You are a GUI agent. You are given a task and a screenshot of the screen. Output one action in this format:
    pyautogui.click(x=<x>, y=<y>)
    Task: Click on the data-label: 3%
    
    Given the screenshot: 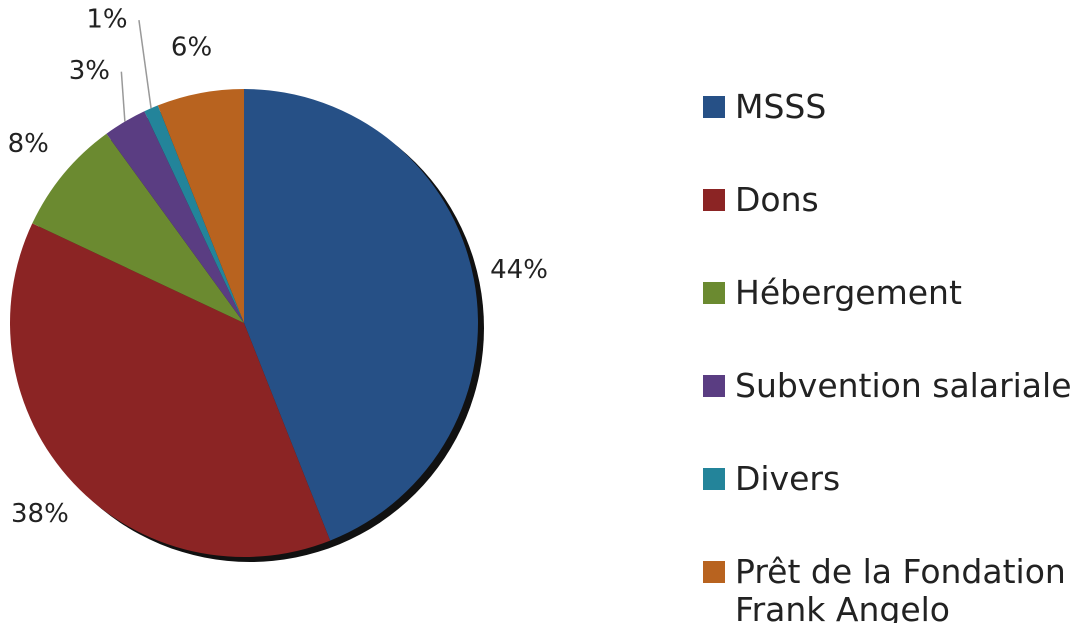 What is the action you would take?
    pyautogui.click(x=89, y=71)
    